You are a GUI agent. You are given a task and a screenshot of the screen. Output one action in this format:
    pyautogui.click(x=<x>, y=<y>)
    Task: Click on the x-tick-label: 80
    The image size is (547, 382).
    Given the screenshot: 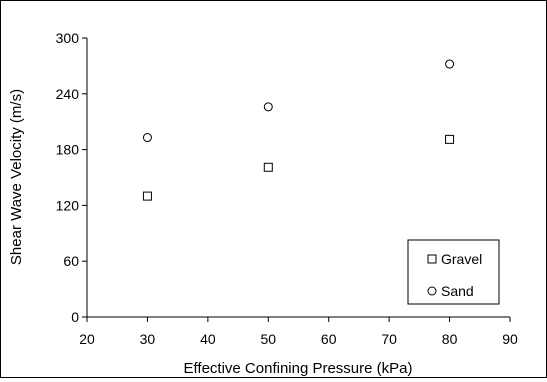 What is the action you would take?
    pyautogui.click(x=450, y=339)
    